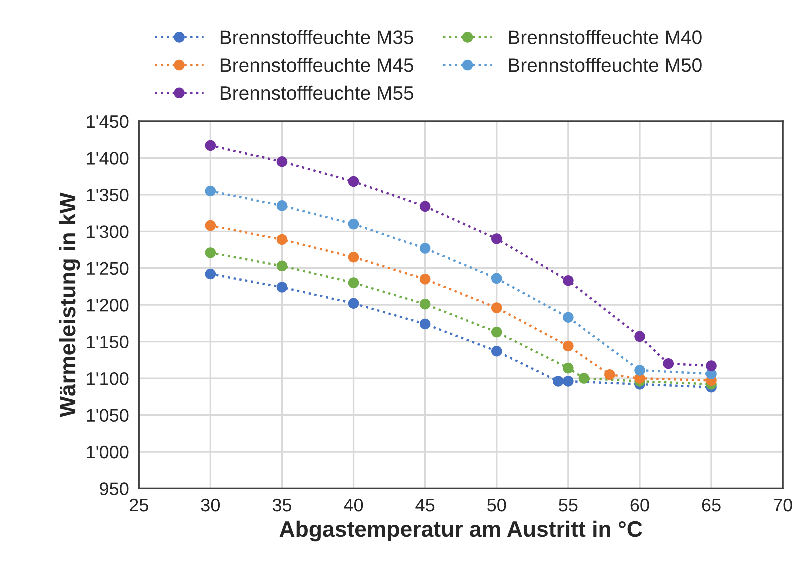  I want to click on y-tick-label: 950, so click(114, 489).